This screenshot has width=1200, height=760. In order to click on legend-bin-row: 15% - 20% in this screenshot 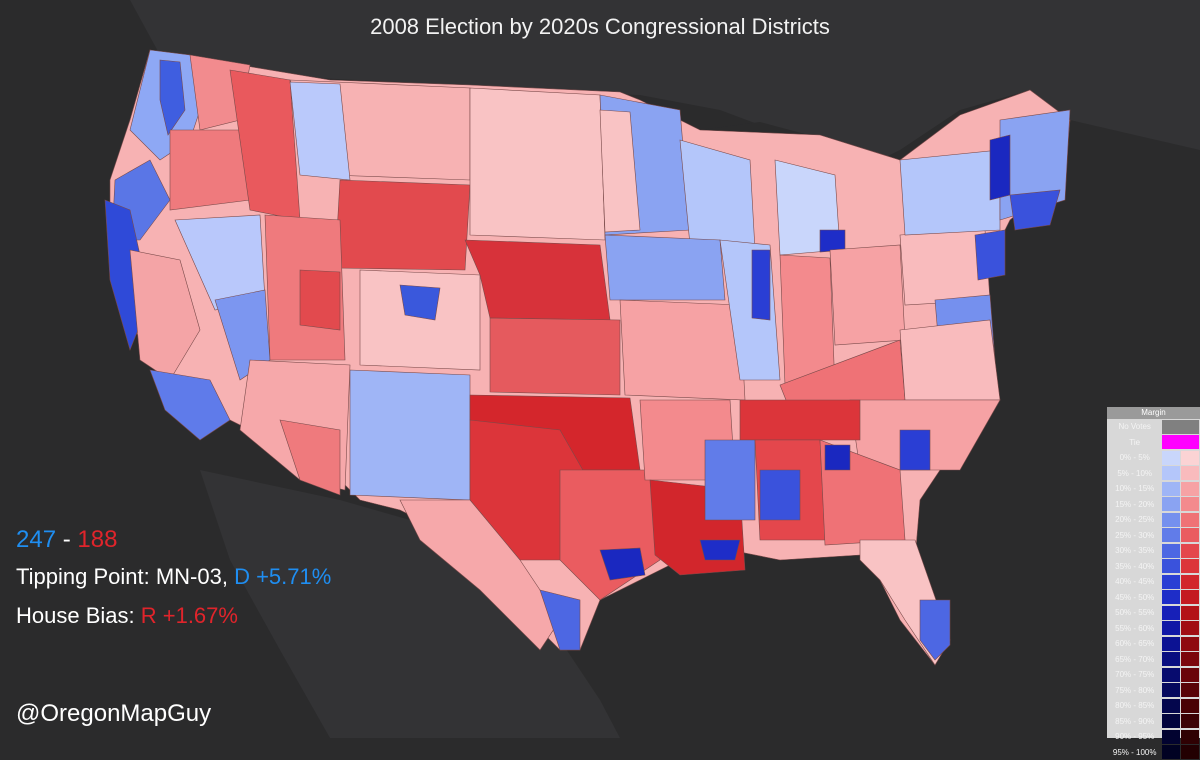, I will do `click(1153, 505)`.